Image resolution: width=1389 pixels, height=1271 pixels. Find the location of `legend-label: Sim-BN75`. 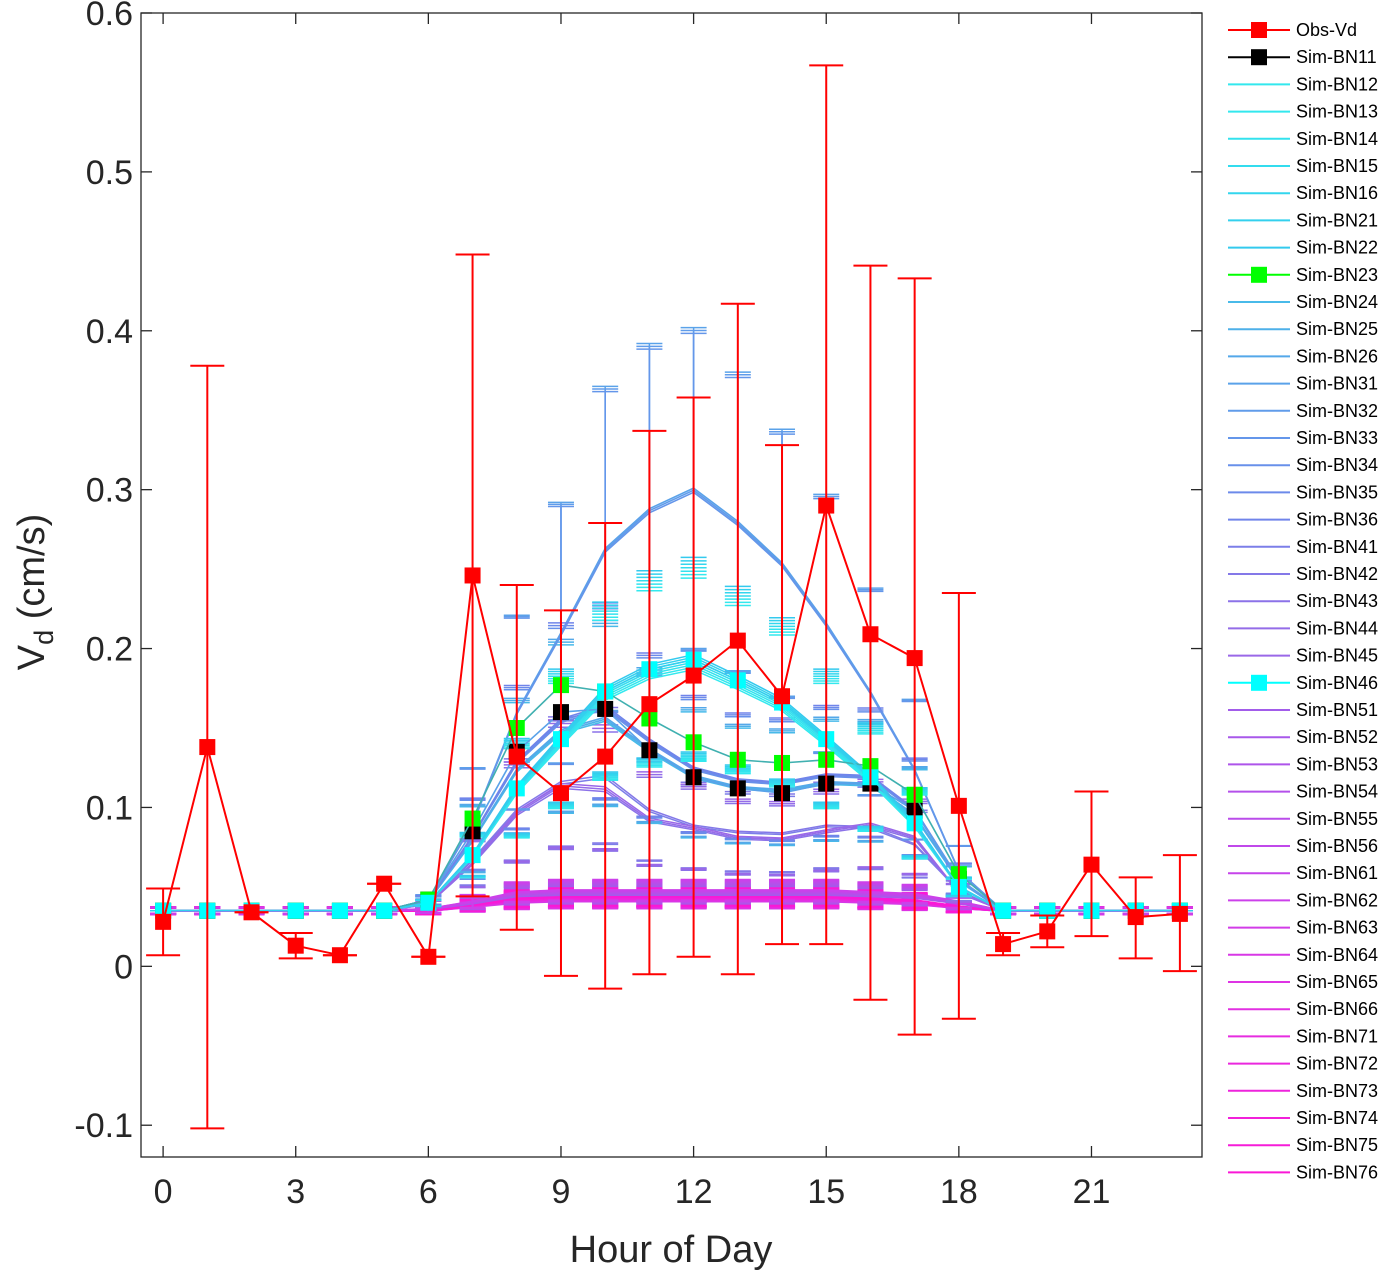

legend-label: Sim-BN75 is located at coordinates (1337, 1145).